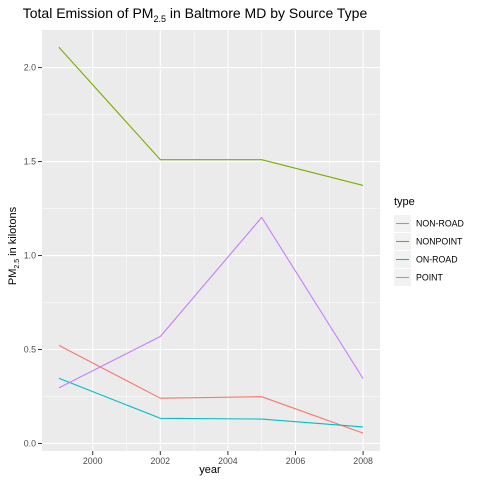 The height and width of the screenshot is (485, 480). What do you see at coordinates (30, 68) in the screenshot?
I see `y-tick-label: 2.0` at bounding box center [30, 68].